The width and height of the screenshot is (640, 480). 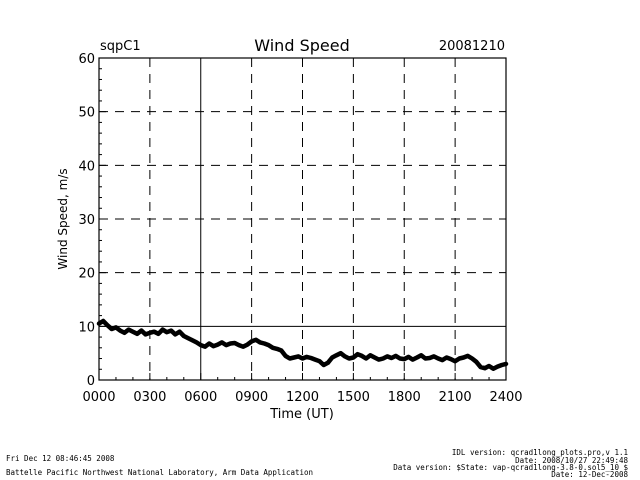 I want to click on date-label: 20081210, so click(x=472, y=46).